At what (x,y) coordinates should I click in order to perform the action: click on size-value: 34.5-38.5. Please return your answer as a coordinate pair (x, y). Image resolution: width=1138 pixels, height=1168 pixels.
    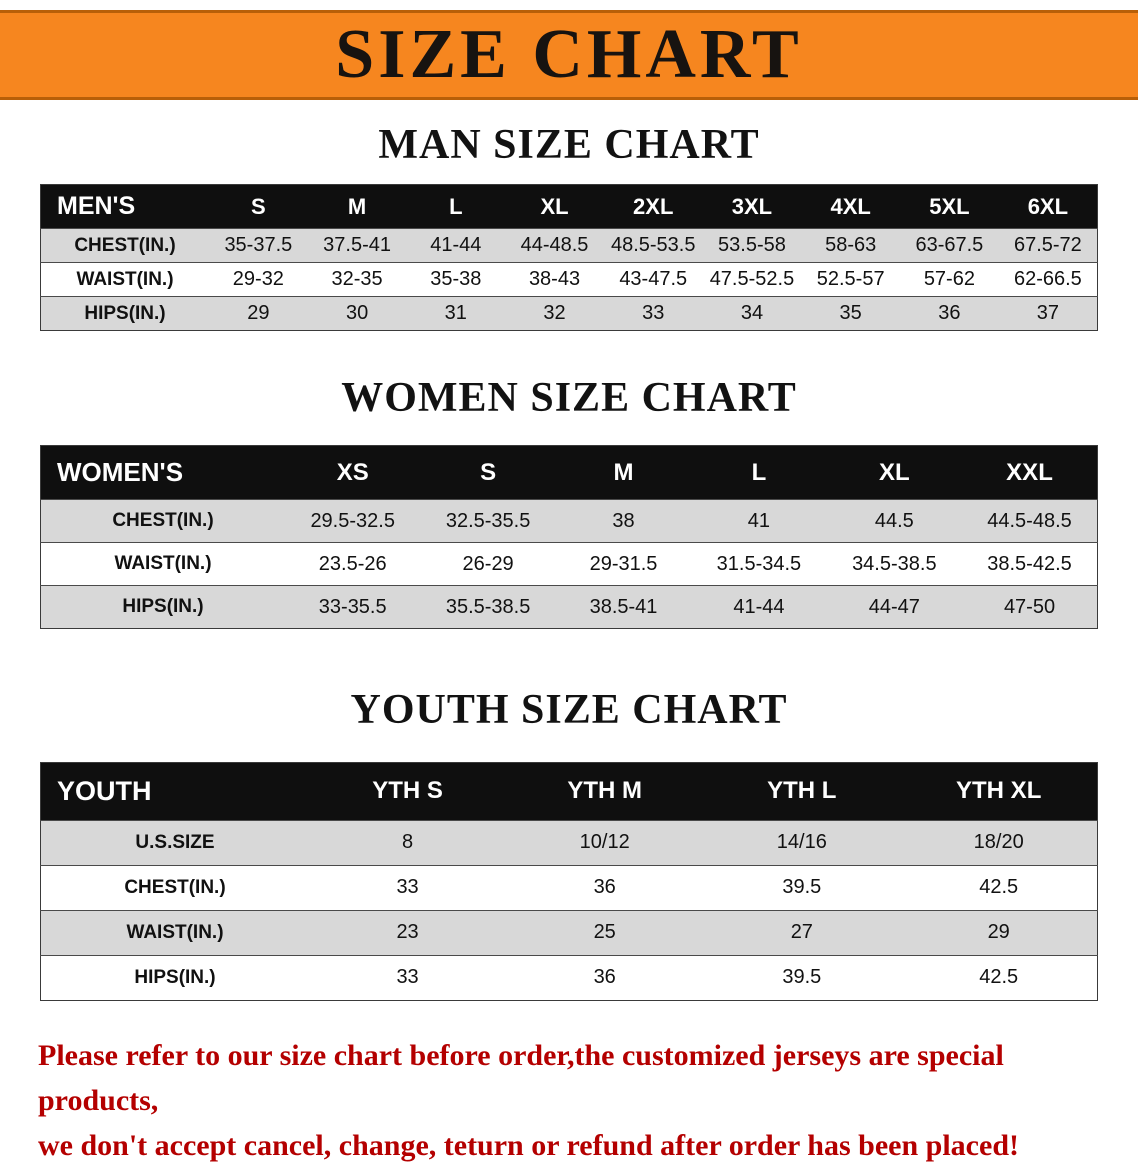
    Looking at the image, I should click on (894, 563).